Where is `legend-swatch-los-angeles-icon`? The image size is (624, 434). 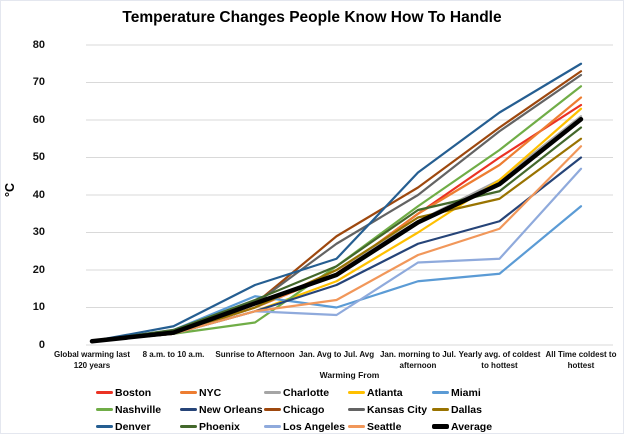 legend-swatch-los-angeles-icon is located at coordinates (272, 426).